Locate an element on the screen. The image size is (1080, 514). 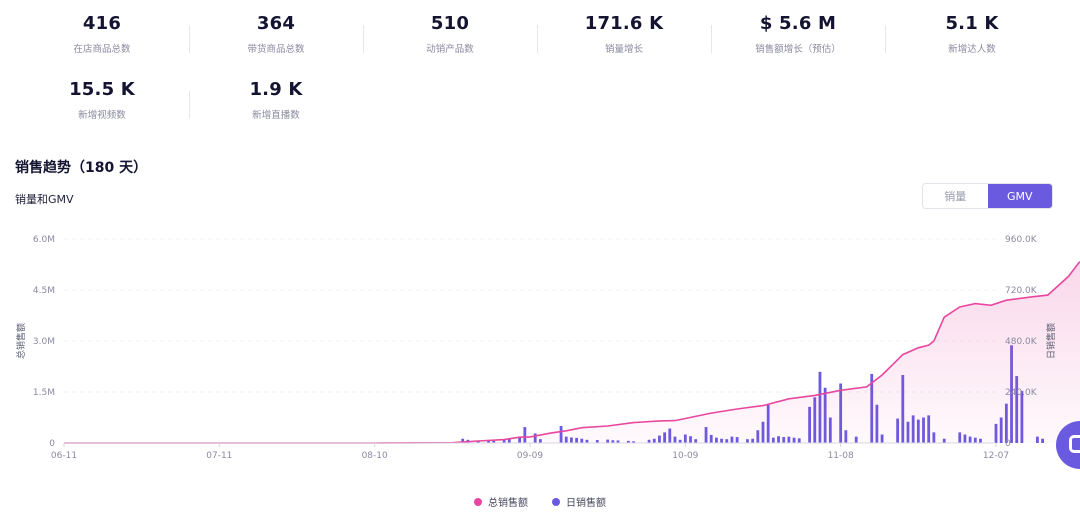
y-left-tick-label: 6.0M is located at coordinates (44, 240).